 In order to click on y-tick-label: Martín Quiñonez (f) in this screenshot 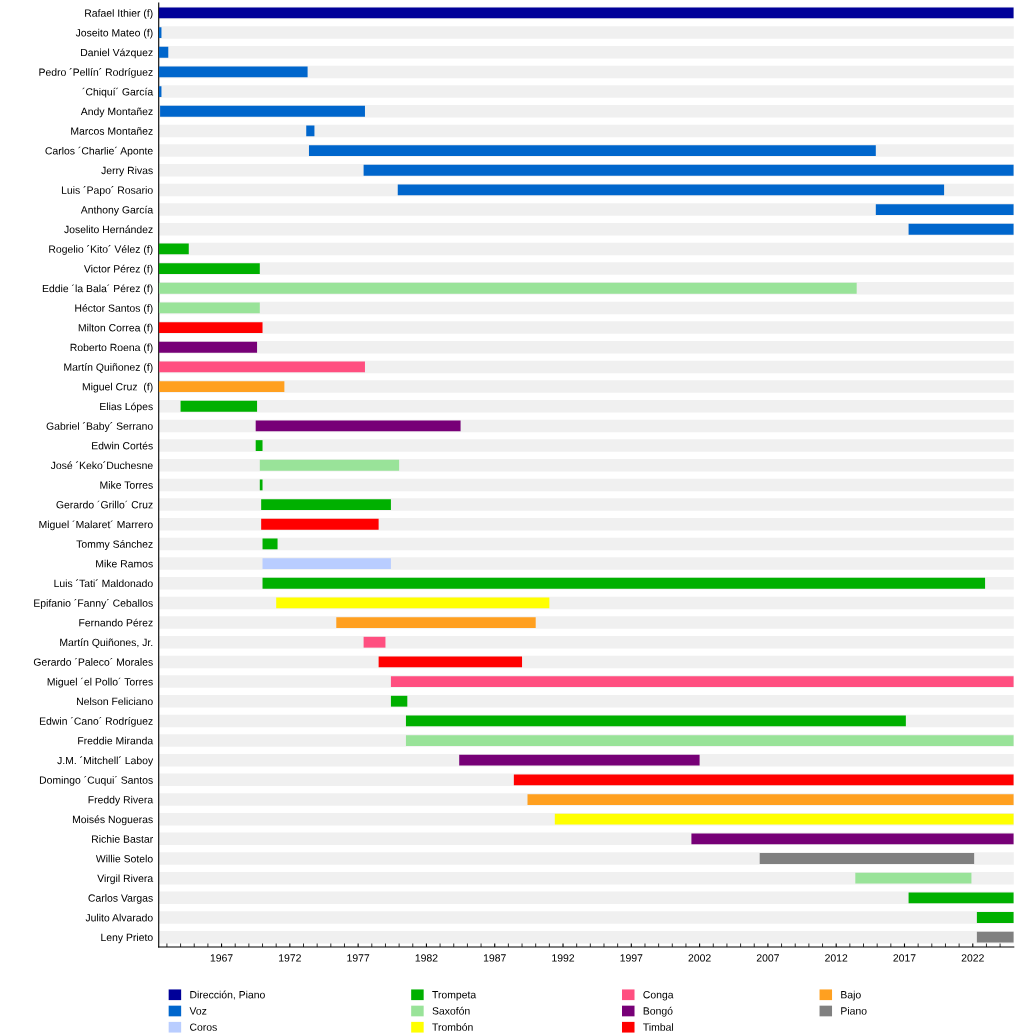, I will do `click(108, 368)`.